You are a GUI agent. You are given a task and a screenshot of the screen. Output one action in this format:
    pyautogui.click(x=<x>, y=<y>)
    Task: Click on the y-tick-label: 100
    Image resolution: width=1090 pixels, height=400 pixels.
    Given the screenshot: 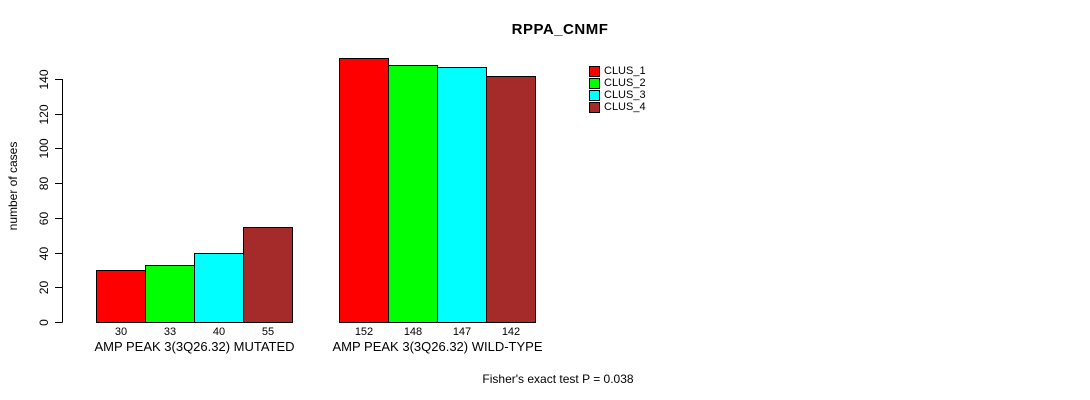 What is the action you would take?
    pyautogui.click(x=44, y=148)
    